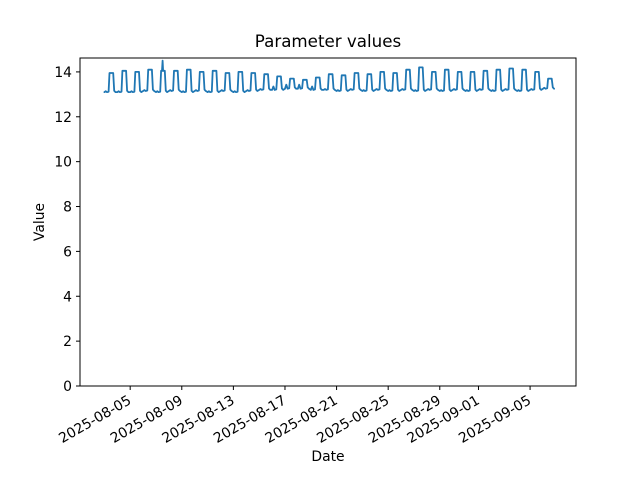  Describe the element at coordinates (67, 387) in the screenshot. I see `y-tick-label: 0` at that location.